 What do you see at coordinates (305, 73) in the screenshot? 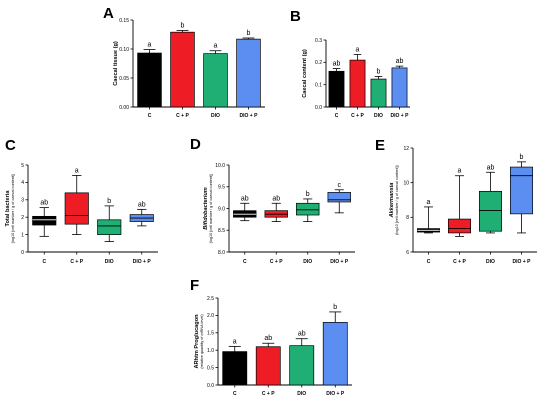
I see `y-axis-label: Caecal content (g)` at bounding box center [305, 73].